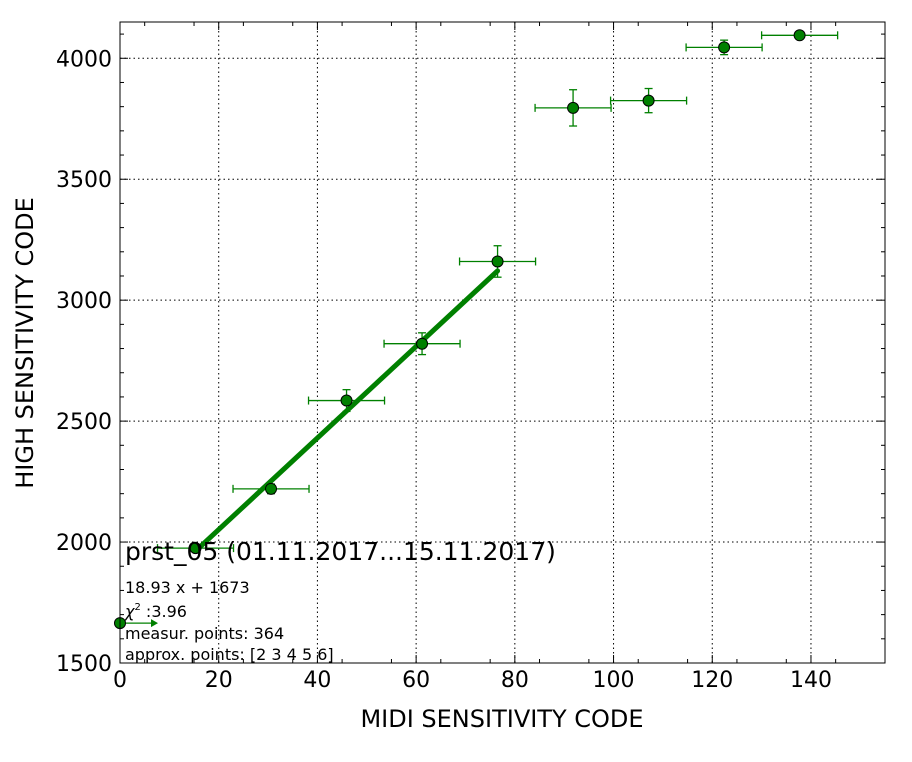 This screenshot has height=762, width=912. I want to click on y-axis-label: HIGH SENSITIVITY CODE, so click(25, 343).